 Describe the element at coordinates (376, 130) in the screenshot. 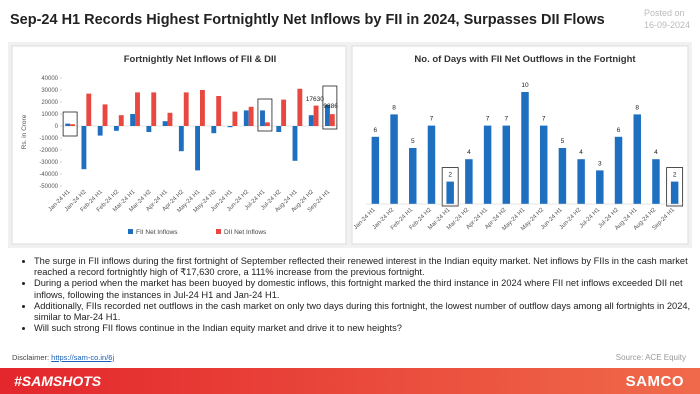

I see `data-label: 6` at that location.